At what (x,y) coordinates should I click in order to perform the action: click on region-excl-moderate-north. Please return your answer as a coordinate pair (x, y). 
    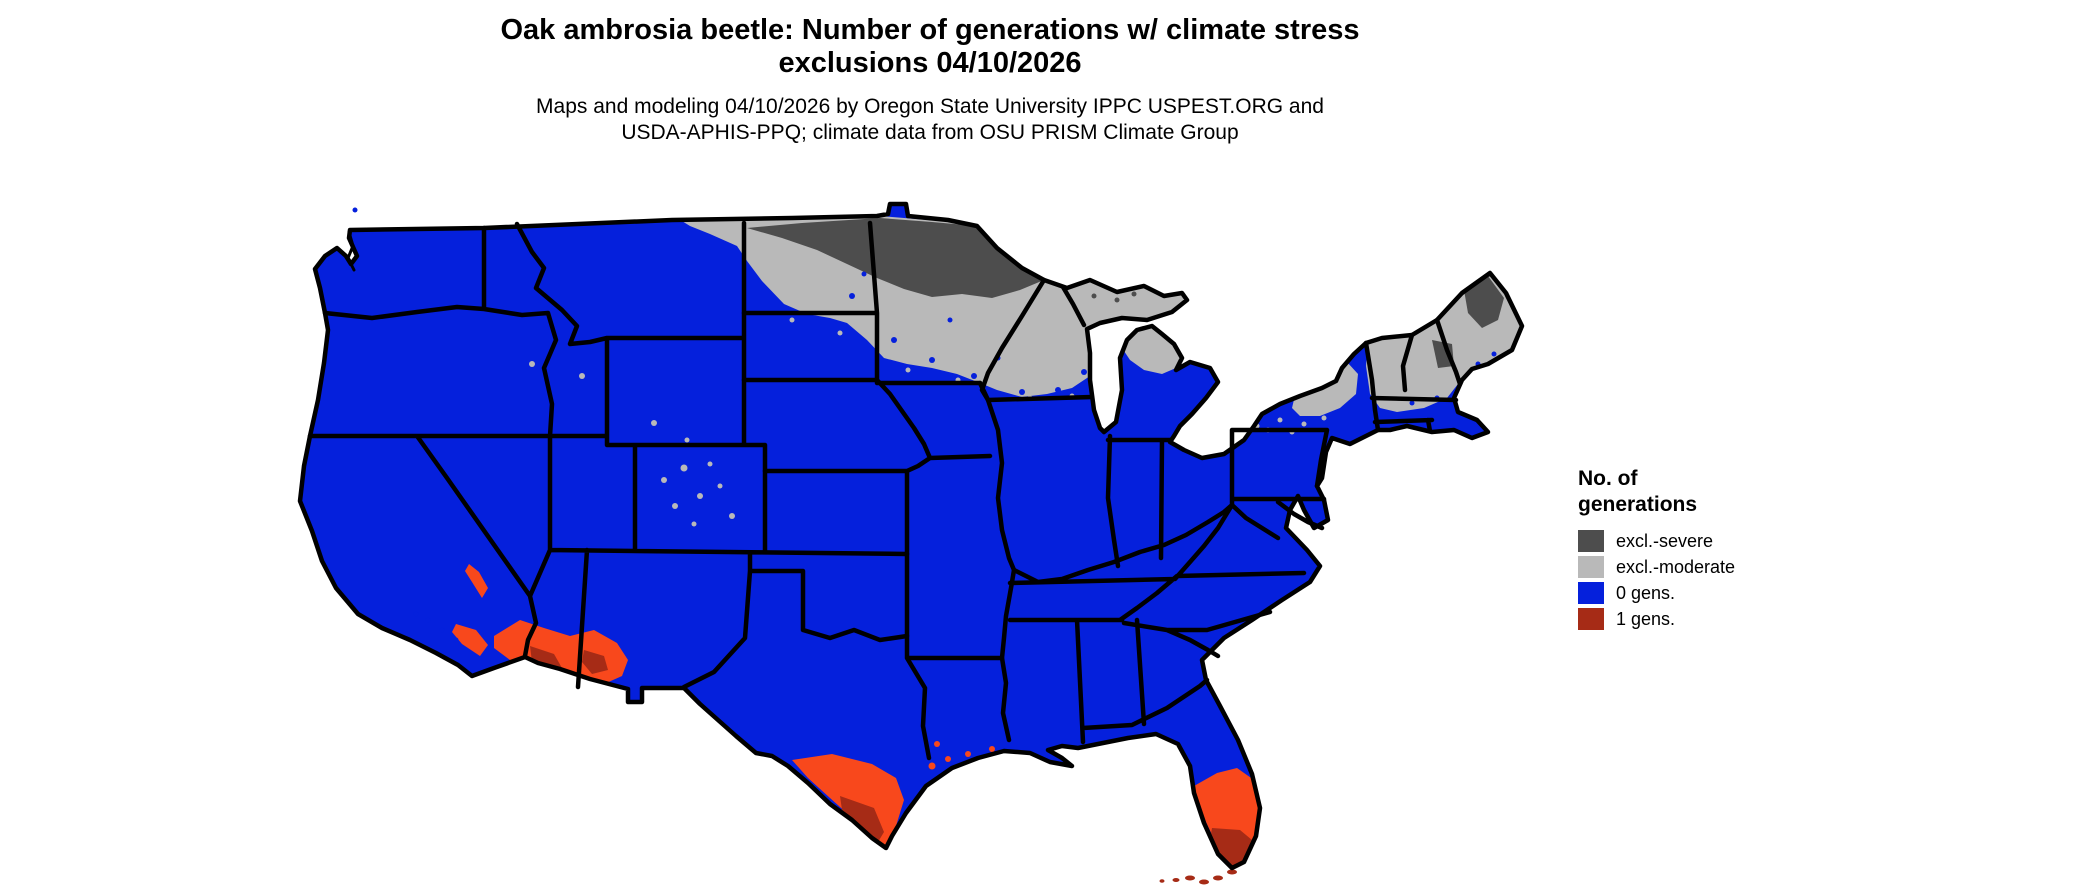
    Looking at the image, I should click on (932, 306).